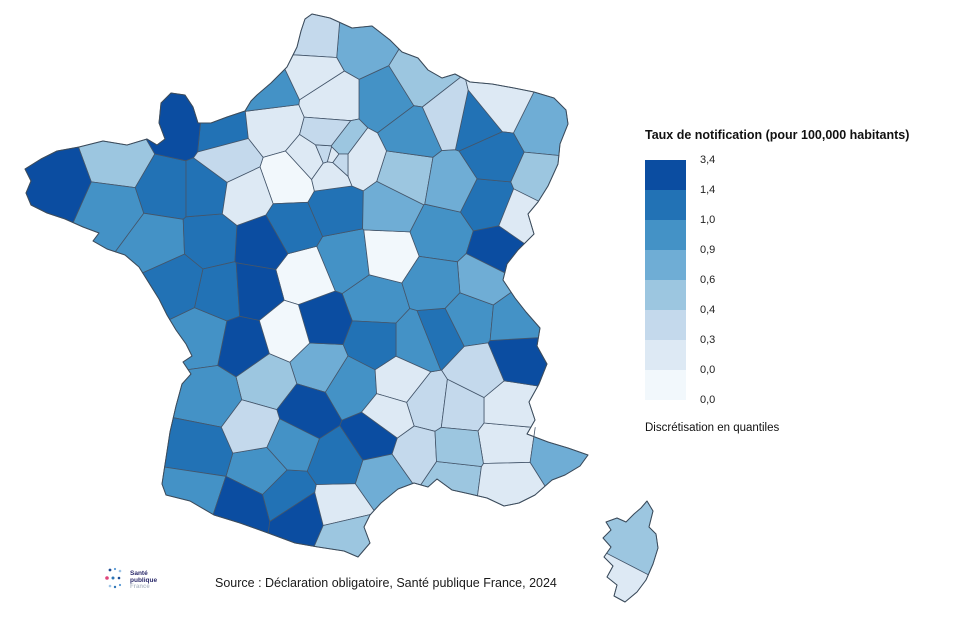 Image resolution: width=957 pixels, height=638 pixels. I want to click on legend-swatches, so click(665, 280).